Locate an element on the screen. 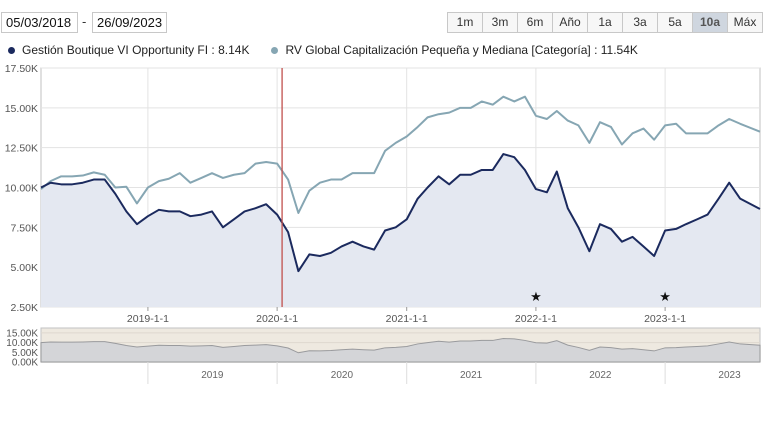 The image size is (780, 421). navigator-frame is located at coordinates (400, 345).